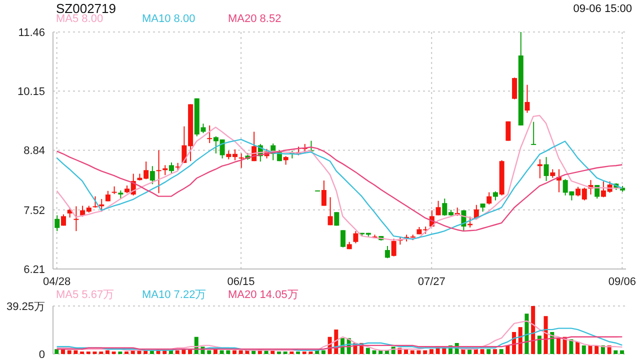  What do you see at coordinates (34, 270) in the screenshot?
I see `y-tick-label: 6.21` at bounding box center [34, 270].